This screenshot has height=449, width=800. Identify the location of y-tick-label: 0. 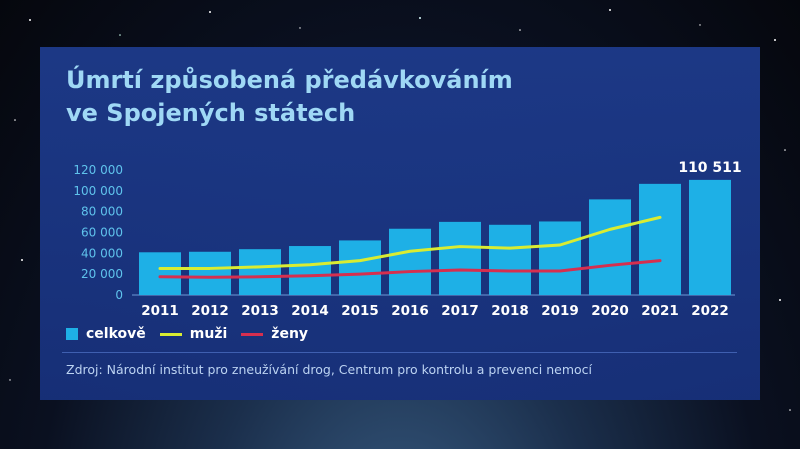
(119, 295).